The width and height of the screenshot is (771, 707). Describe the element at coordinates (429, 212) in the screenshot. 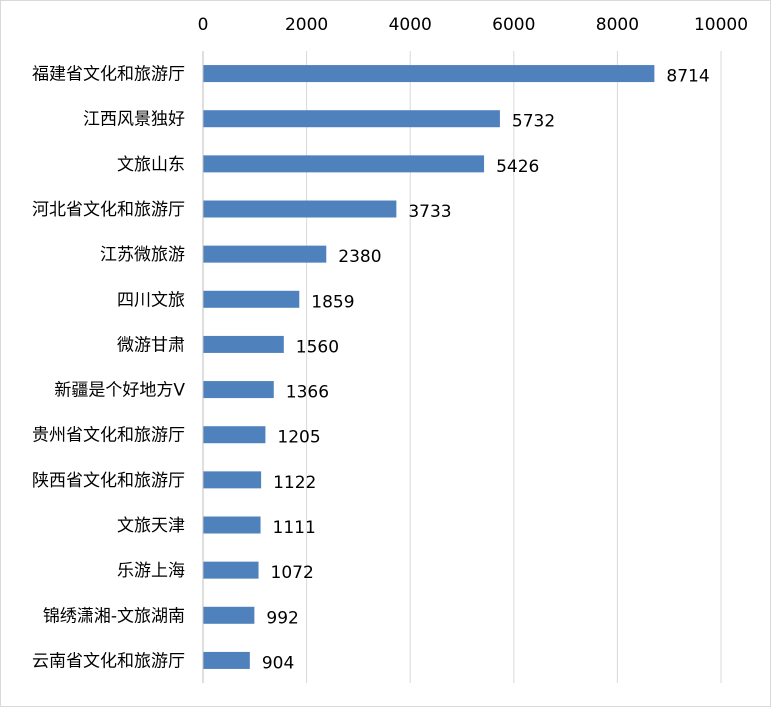

I see `data-label: 3733` at that location.